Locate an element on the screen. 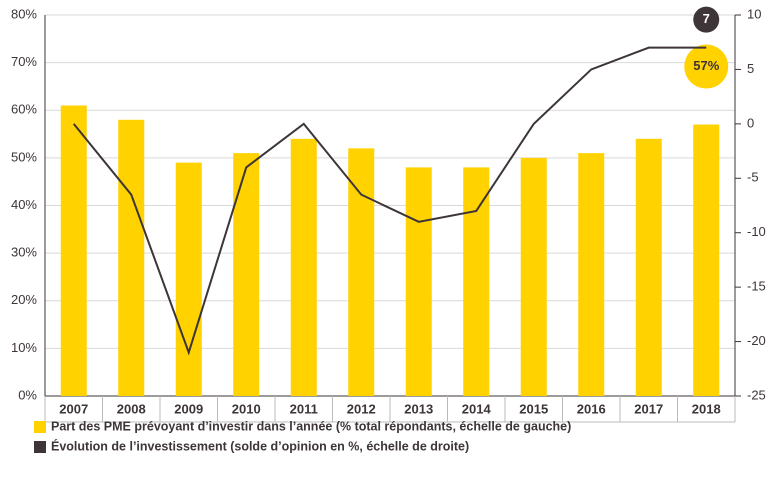 Image resolution: width=772 pixels, height=481 pixels. x-tick-label: 2009 is located at coordinates (188, 408).